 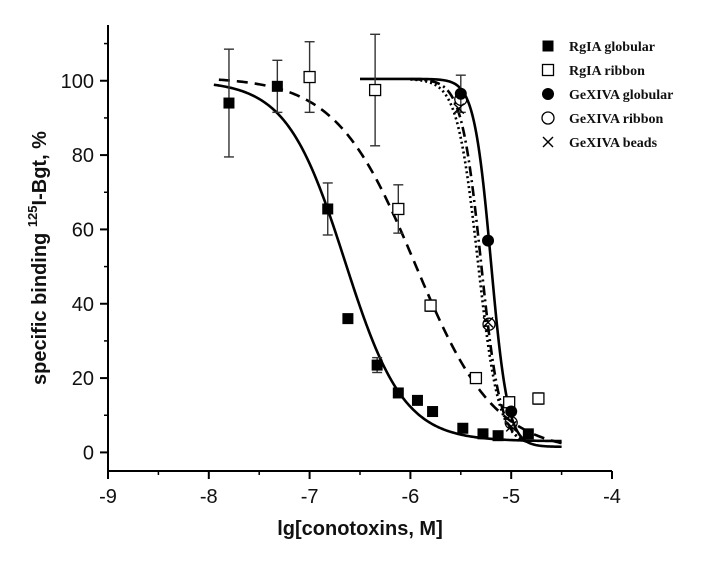 What do you see at coordinates (108, 497) in the screenshot?
I see `x-tick-label: -9` at bounding box center [108, 497].